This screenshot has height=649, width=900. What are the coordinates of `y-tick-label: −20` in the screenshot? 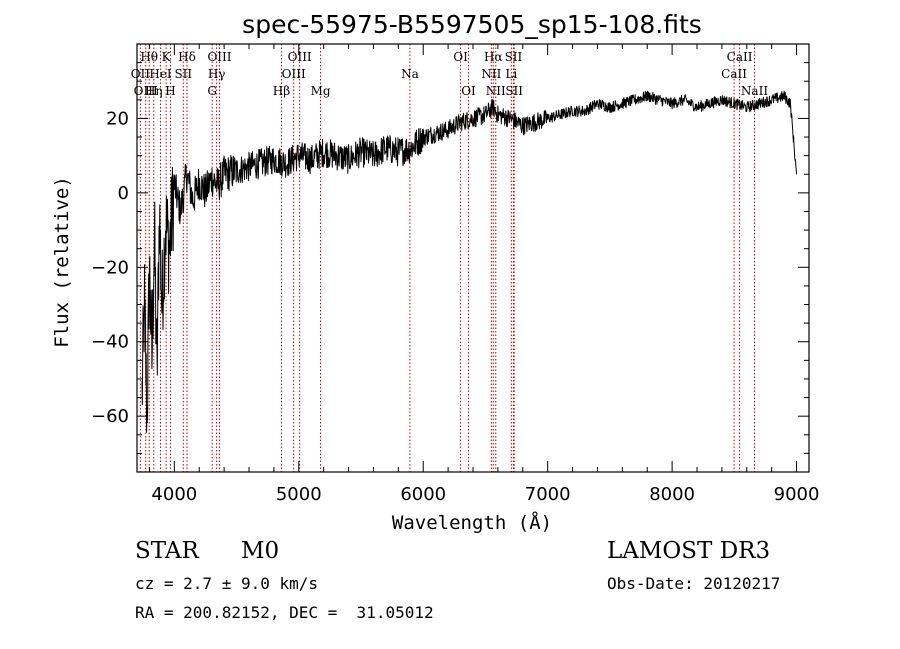 It's located at (110, 267).